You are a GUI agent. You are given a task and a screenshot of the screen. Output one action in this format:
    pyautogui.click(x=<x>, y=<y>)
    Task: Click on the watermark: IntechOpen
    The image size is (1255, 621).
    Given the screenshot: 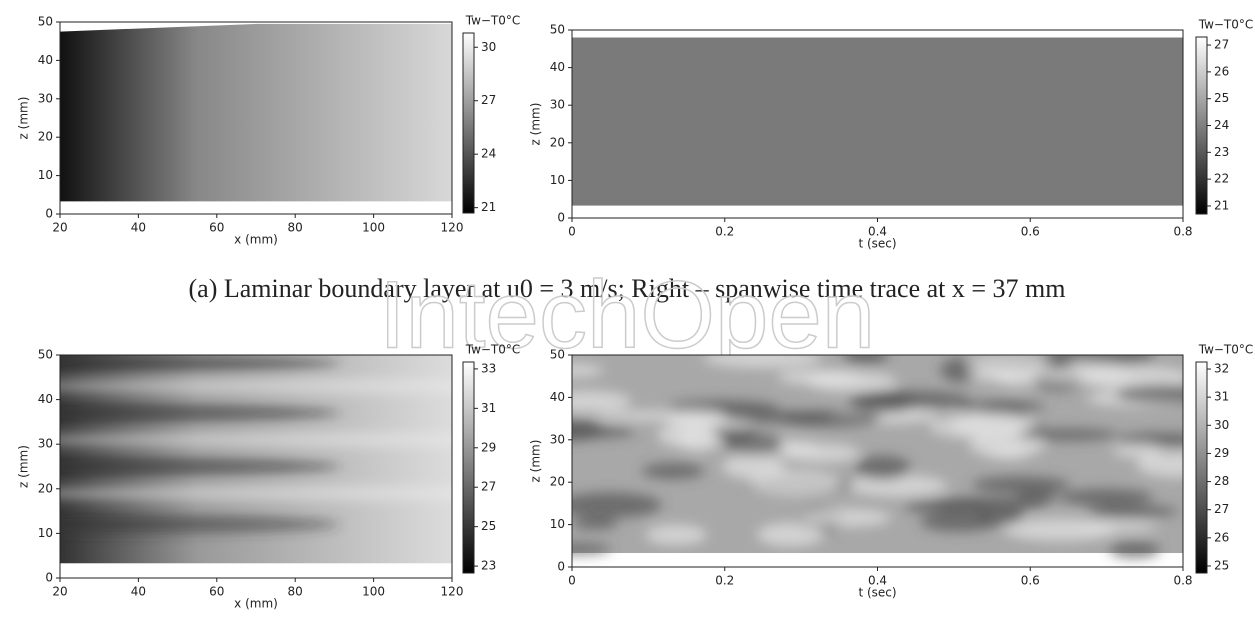 What is the action you would take?
    pyautogui.click(x=627, y=314)
    